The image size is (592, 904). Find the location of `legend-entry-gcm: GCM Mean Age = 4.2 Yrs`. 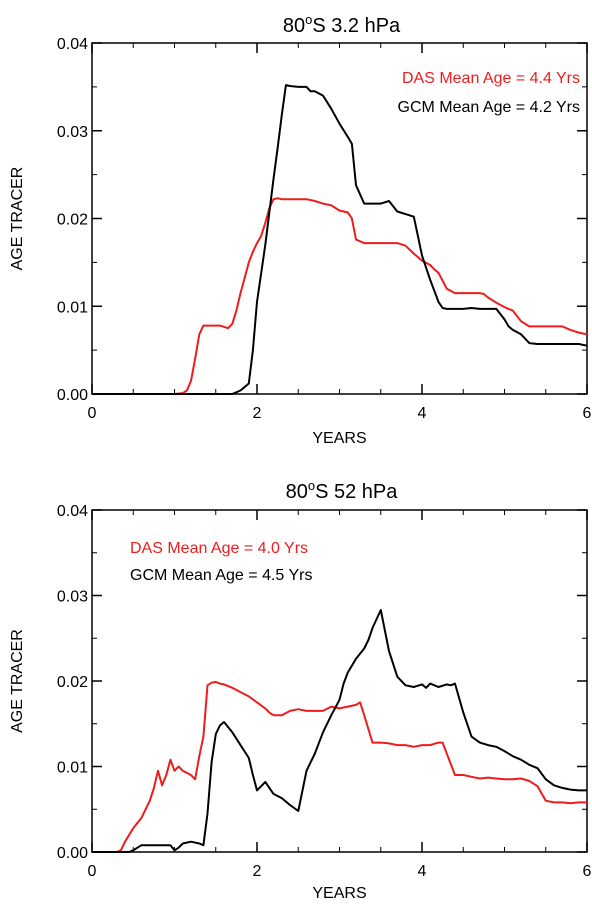

legend-entry-gcm: GCM Mean Age = 4.2 Yrs is located at coordinates (489, 107).